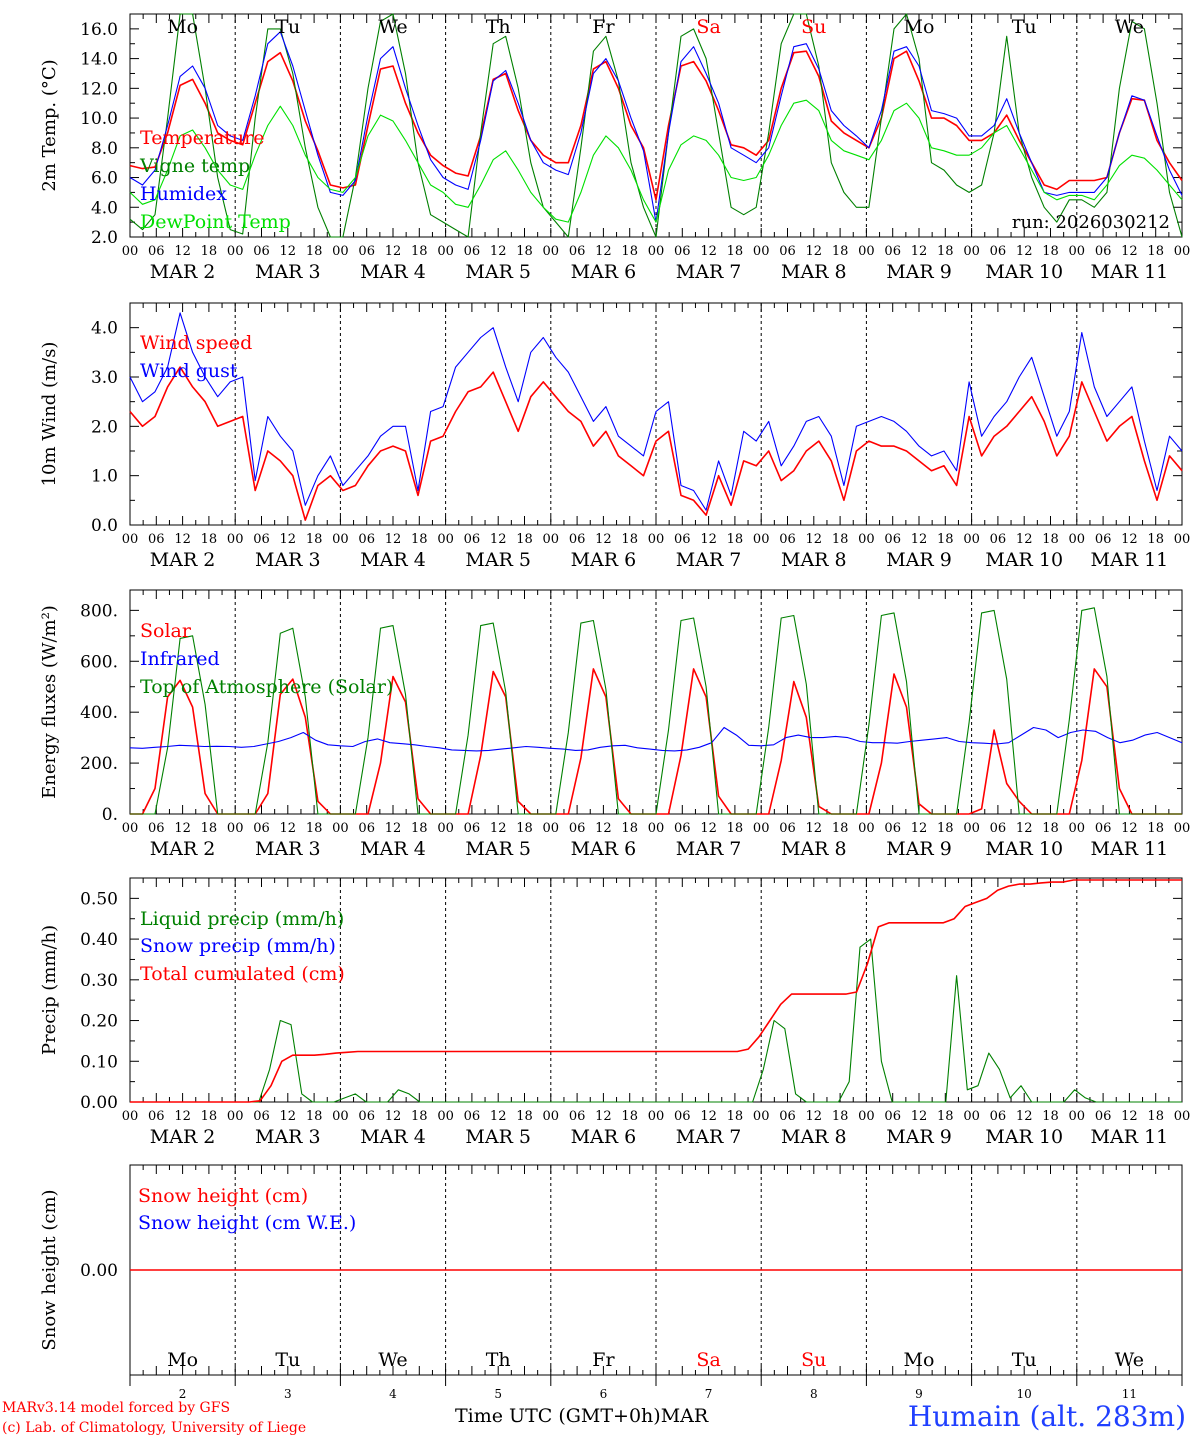  I want to click on legend-entry: Liquid precip (mm/h), so click(242, 919).